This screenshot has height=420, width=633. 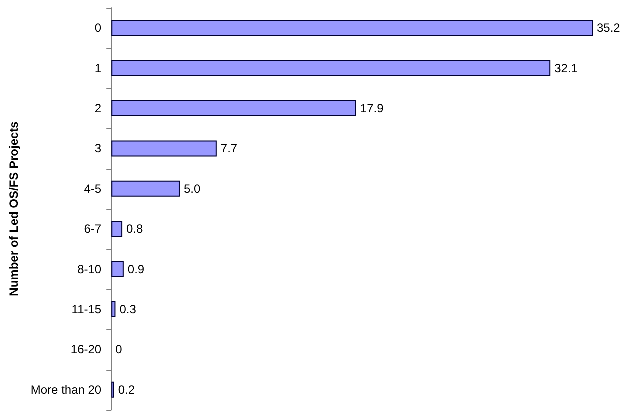 What do you see at coordinates (192, 189) in the screenshot?
I see `data-label: 5.0` at bounding box center [192, 189].